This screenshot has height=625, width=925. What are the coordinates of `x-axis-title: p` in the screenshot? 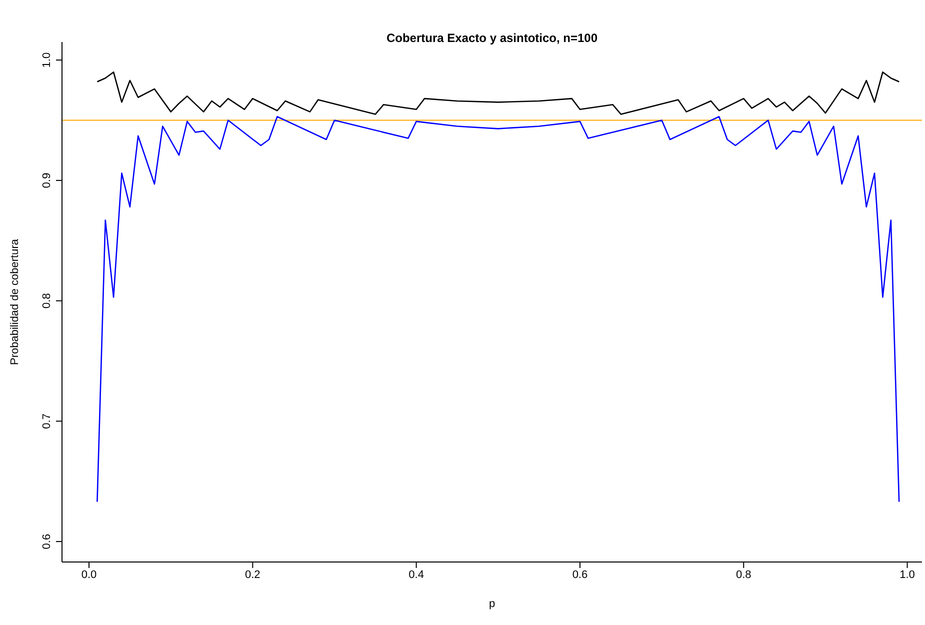 It's located at (492, 604).